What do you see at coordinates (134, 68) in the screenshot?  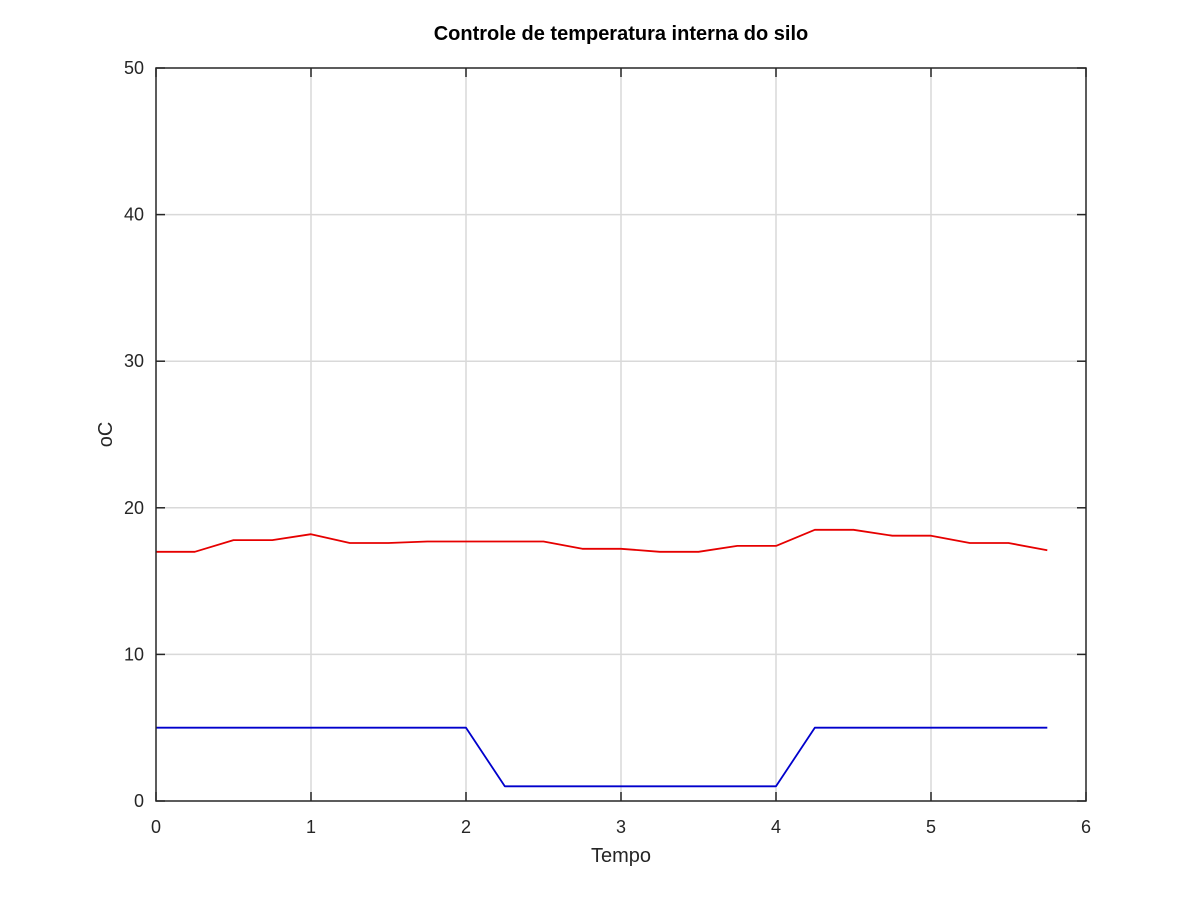 I see `y-tick-label: 50` at bounding box center [134, 68].